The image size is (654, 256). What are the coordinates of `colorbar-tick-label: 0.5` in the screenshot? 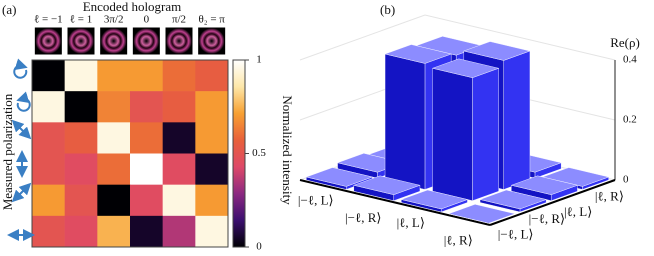 It's located at (259, 153).